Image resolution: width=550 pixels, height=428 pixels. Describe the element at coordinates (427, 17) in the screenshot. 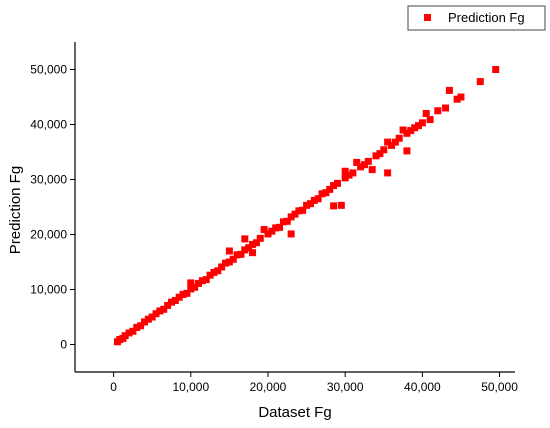

I see `legend-marker` at that location.